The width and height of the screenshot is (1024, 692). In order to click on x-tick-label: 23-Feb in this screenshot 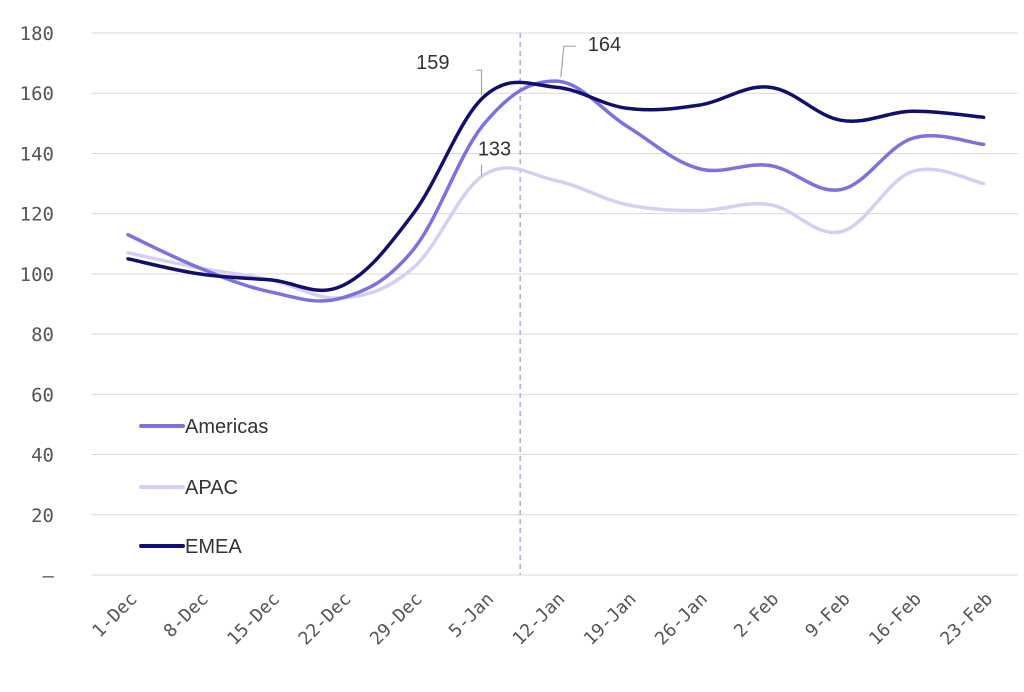, I will do `click(966, 619)`.